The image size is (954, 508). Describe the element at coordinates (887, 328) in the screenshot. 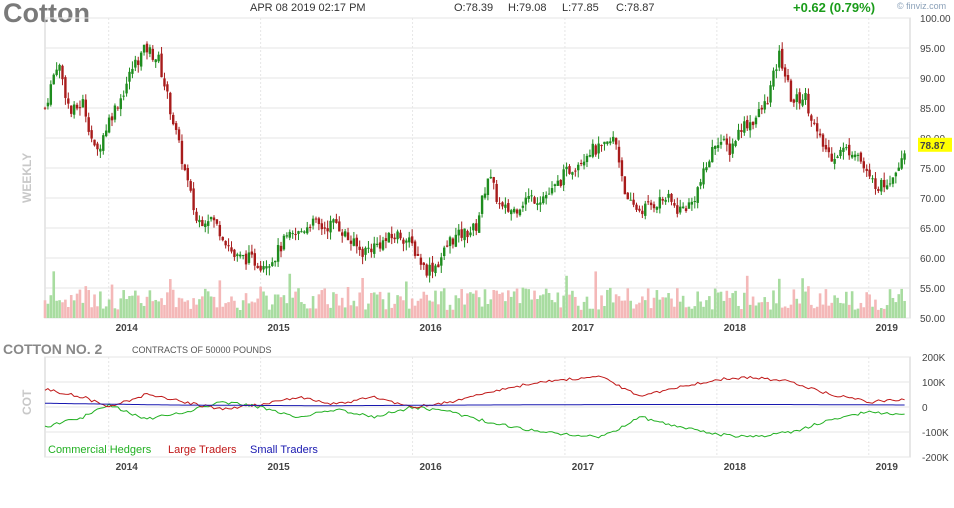

I see `price-x-tick: 2019` at that location.